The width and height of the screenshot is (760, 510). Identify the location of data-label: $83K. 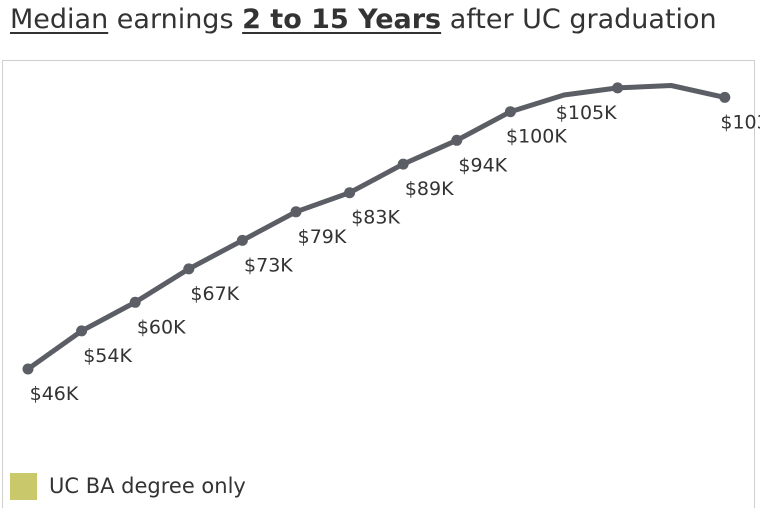
(375, 218).